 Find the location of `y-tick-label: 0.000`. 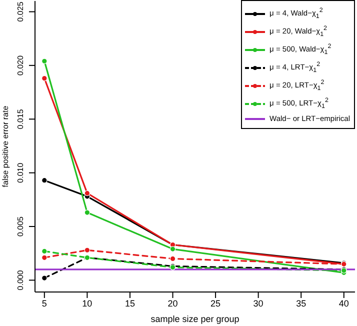

y-tick-label: 0.000 is located at coordinates (20, 280).